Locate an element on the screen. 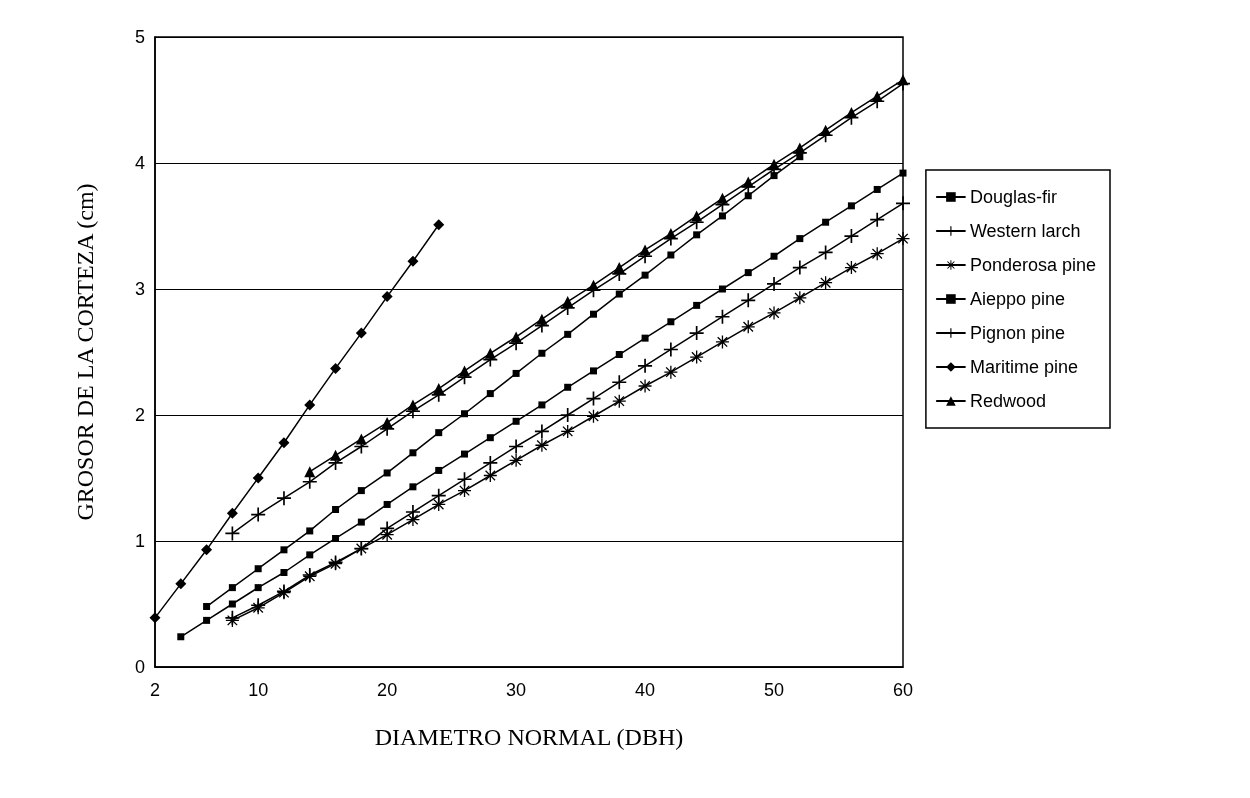  y-axis-title: GROSOR DE LA CORTEZA (cm) is located at coordinates (85, 352).